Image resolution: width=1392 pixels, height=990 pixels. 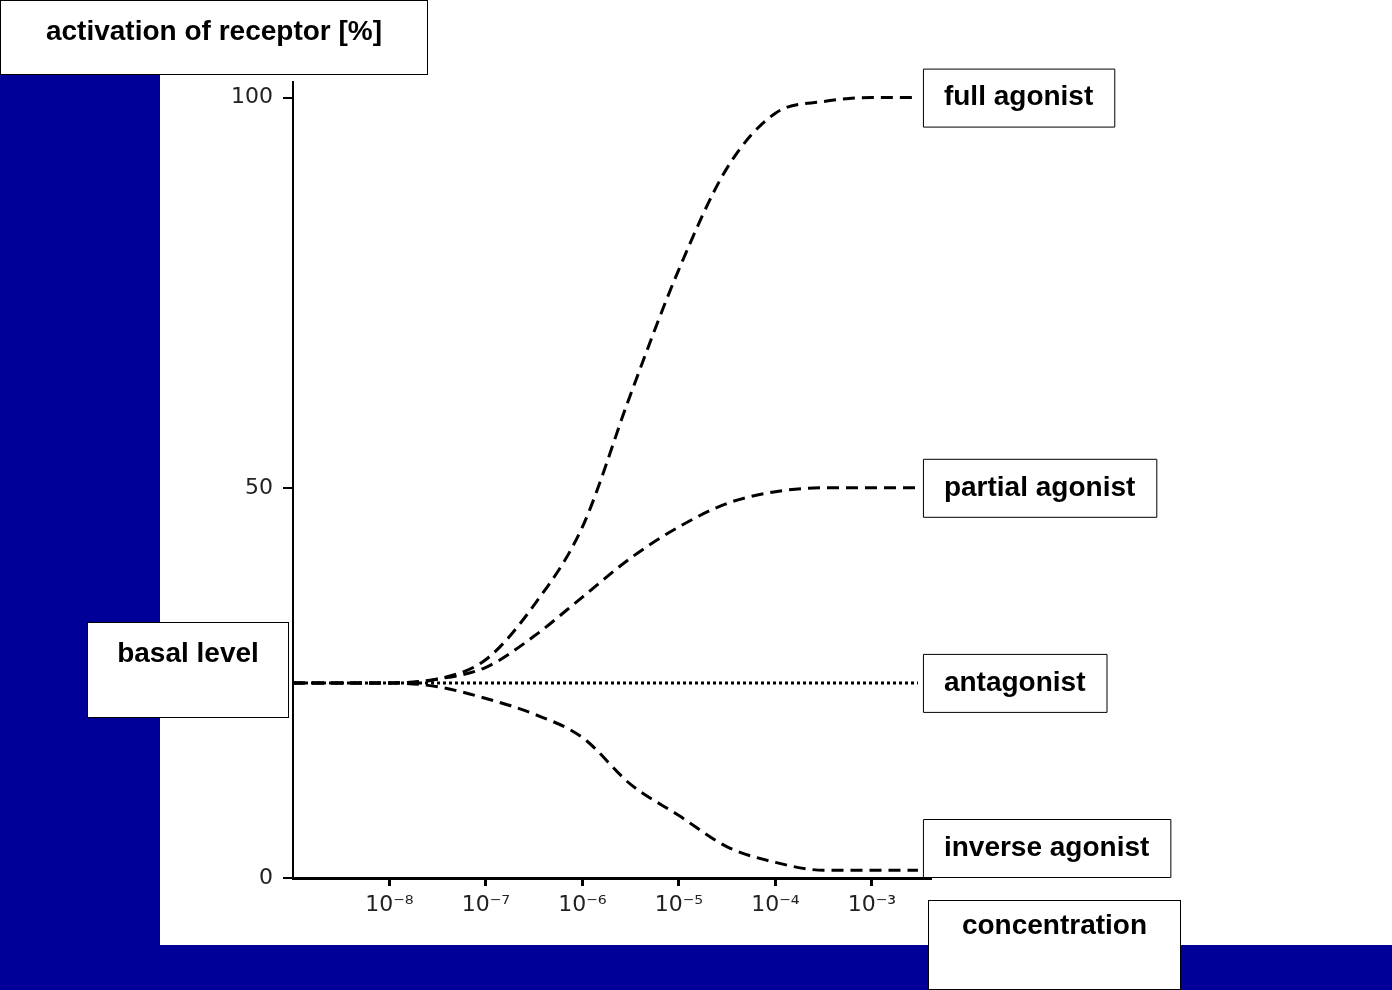 I want to click on series-label: partial agonist, so click(x=1039, y=486).